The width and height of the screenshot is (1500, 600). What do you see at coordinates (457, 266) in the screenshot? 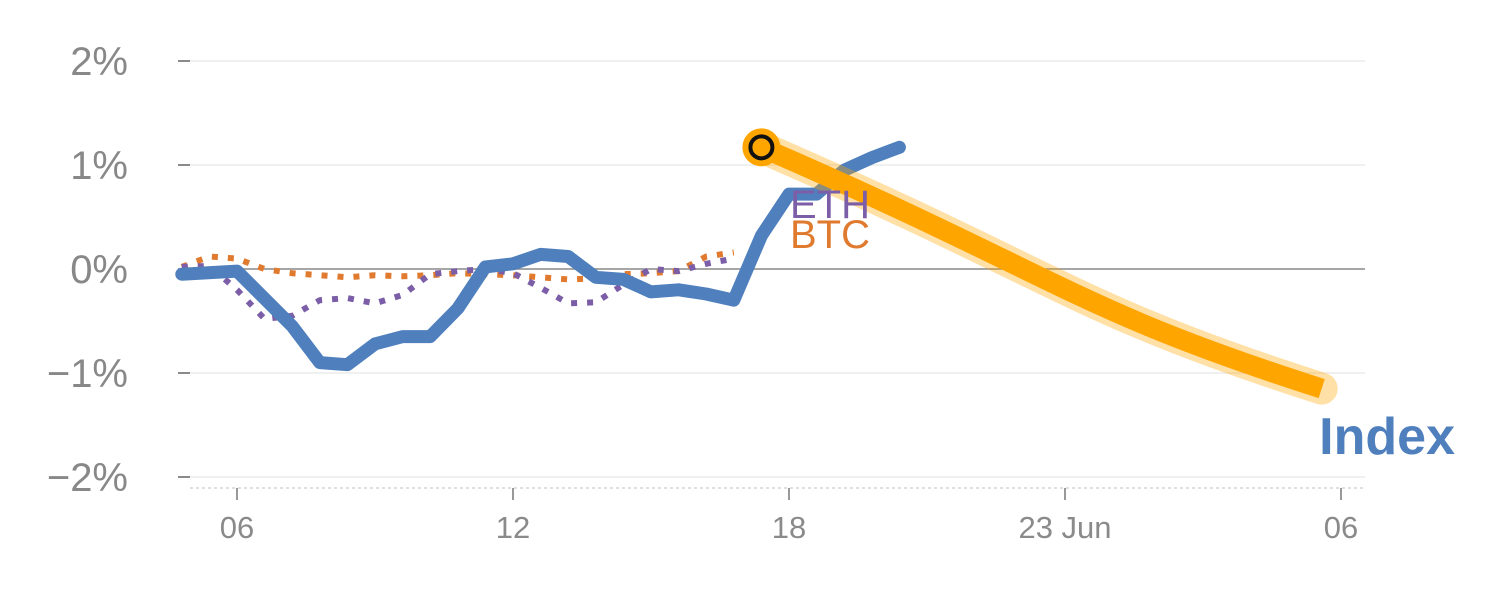
I see `series-line-btc` at bounding box center [457, 266].